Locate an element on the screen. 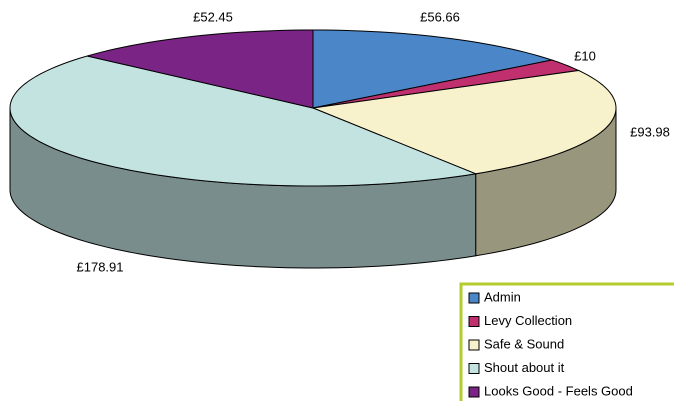  data-label: £56.66 is located at coordinates (440, 16).